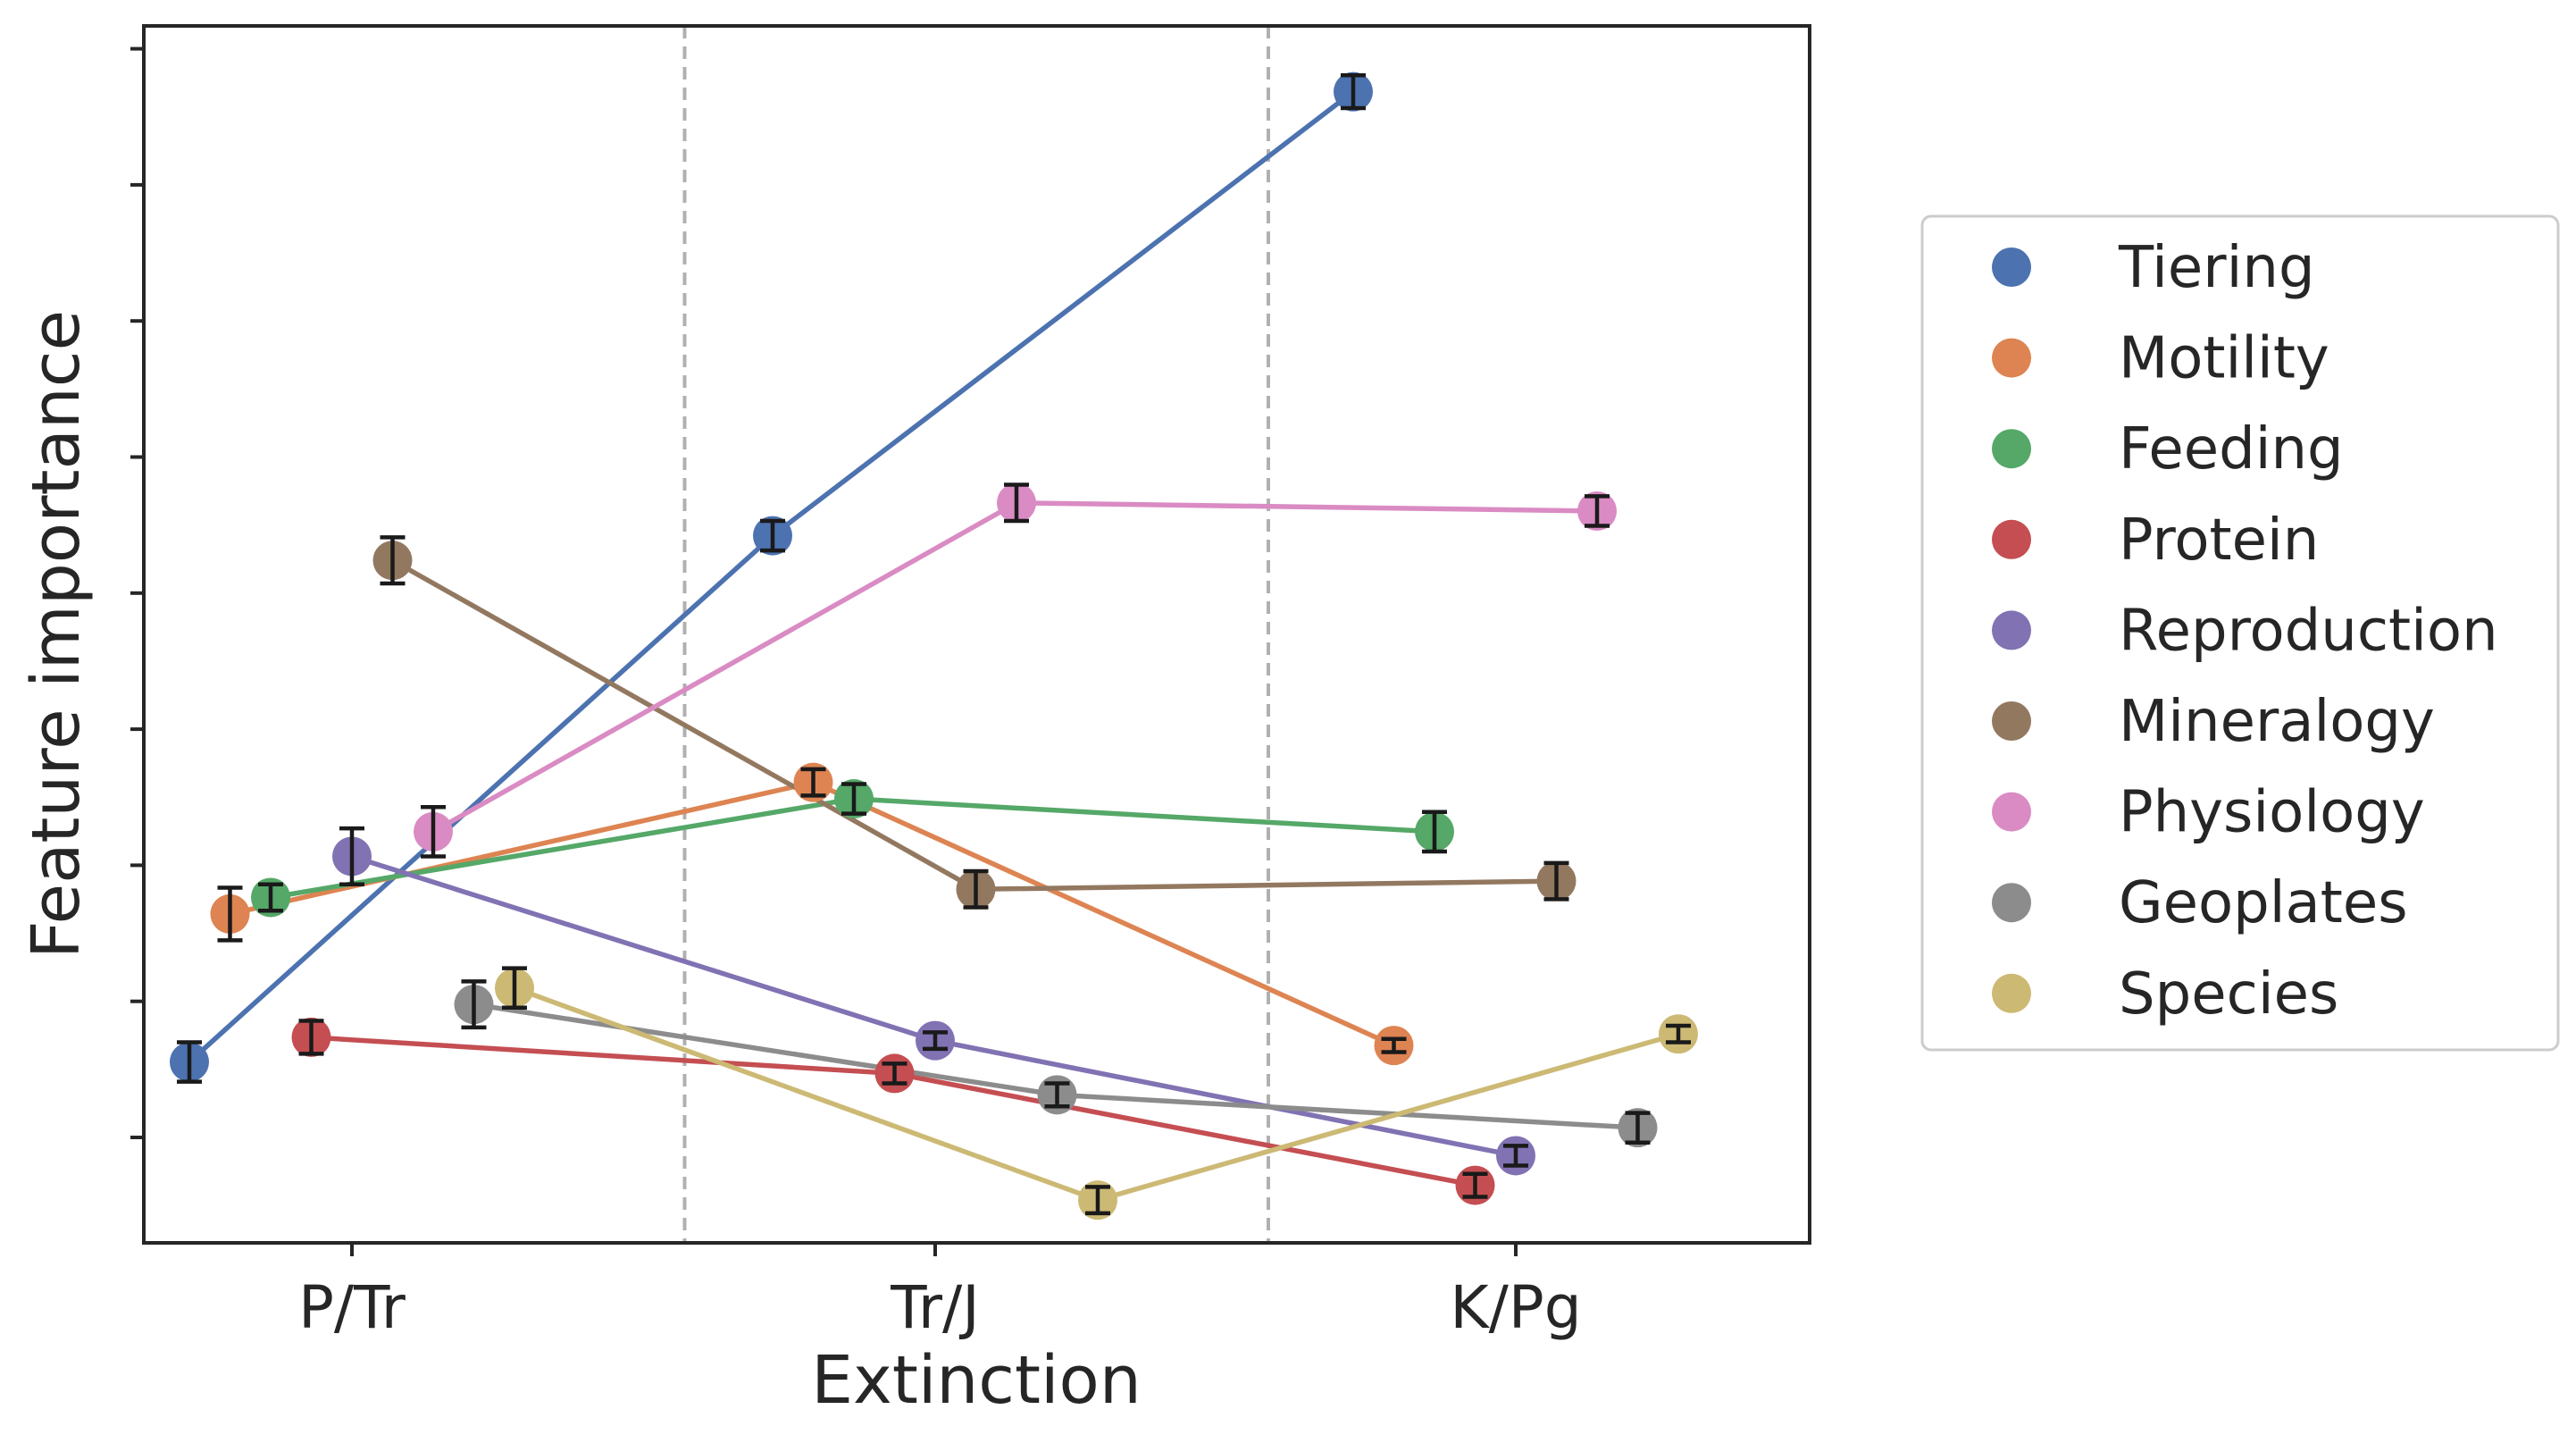 This screenshot has width=2576, height=1443. Describe the element at coordinates (2309, 631) in the screenshot. I see `legend-label-reproduction: Reproduction` at that location.